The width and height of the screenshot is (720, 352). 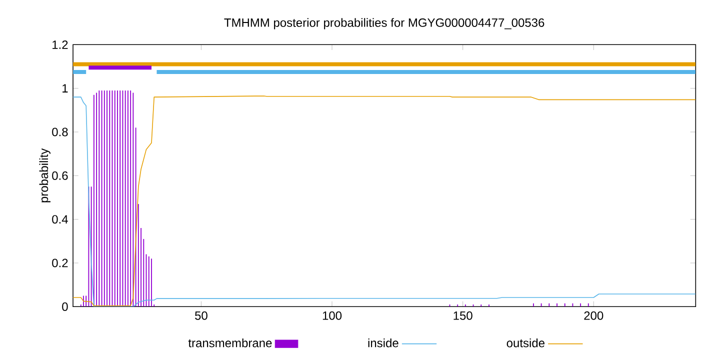 What do you see at coordinates (525, 343) in the screenshot?
I see `legend-label: outside` at bounding box center [525, 343].